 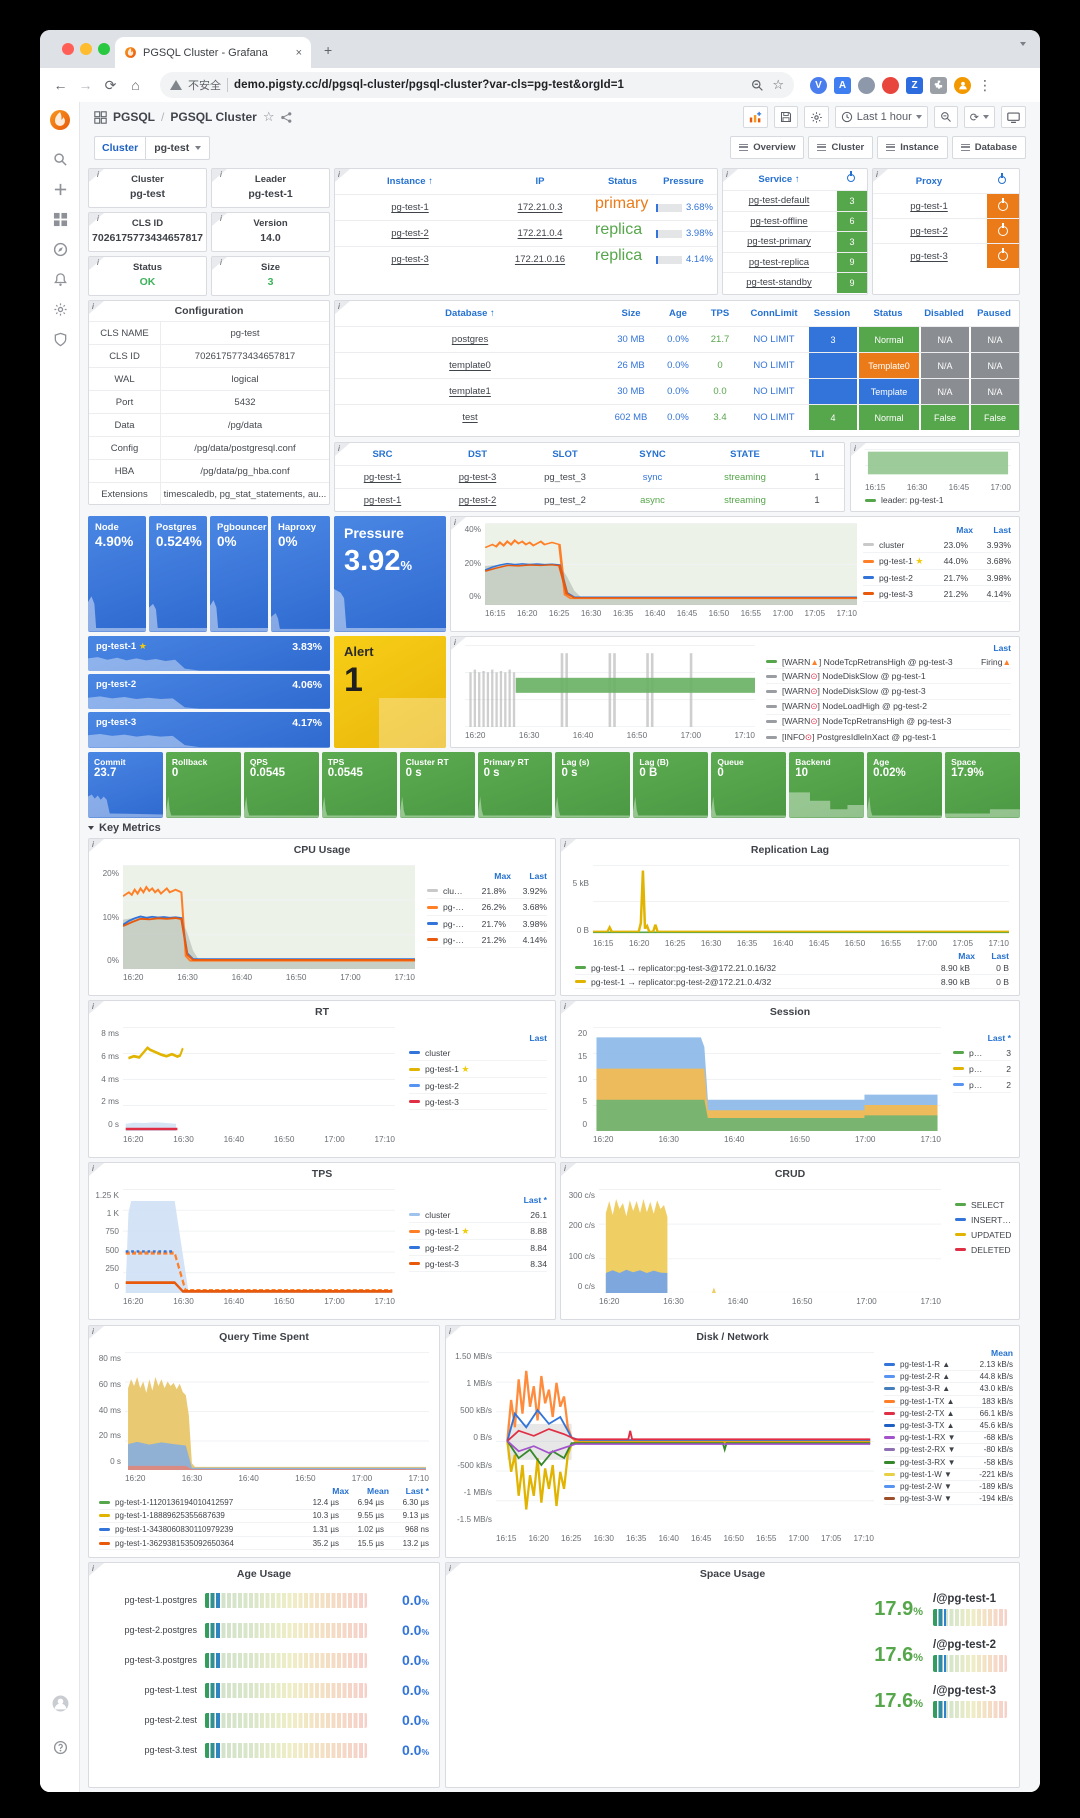 What do you see at coordinates (929, 256) in the screenshot?
I see `proxy-link: pg-test-3` at bounding box center [929, 256].